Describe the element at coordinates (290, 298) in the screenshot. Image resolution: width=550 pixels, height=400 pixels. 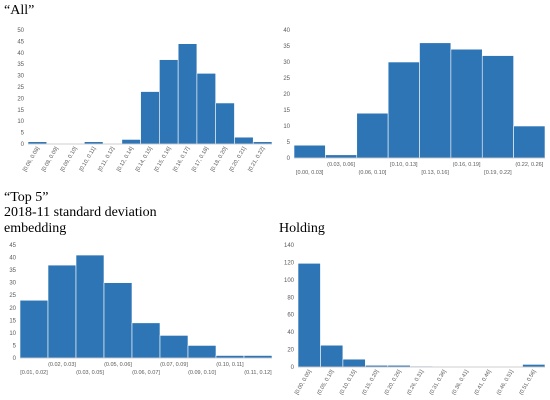
I see `y-tick-label: 80` at that location.